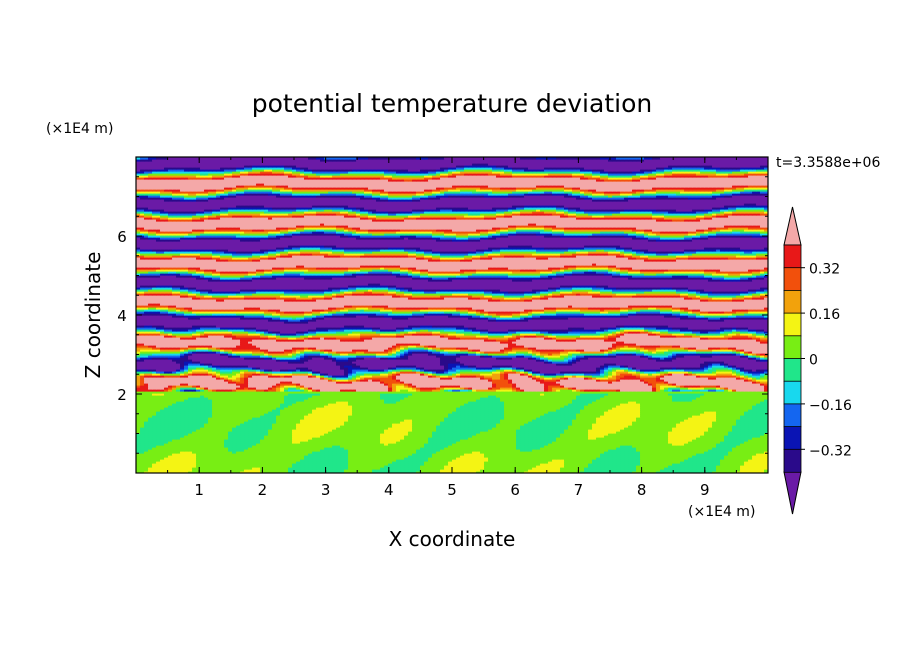 This screenshot has height=654, width=904. What do you see at coordinates (828, 163) in the screenshot?
I see `time-label: t=3.3588e+06` at bounding box center [828, 163].